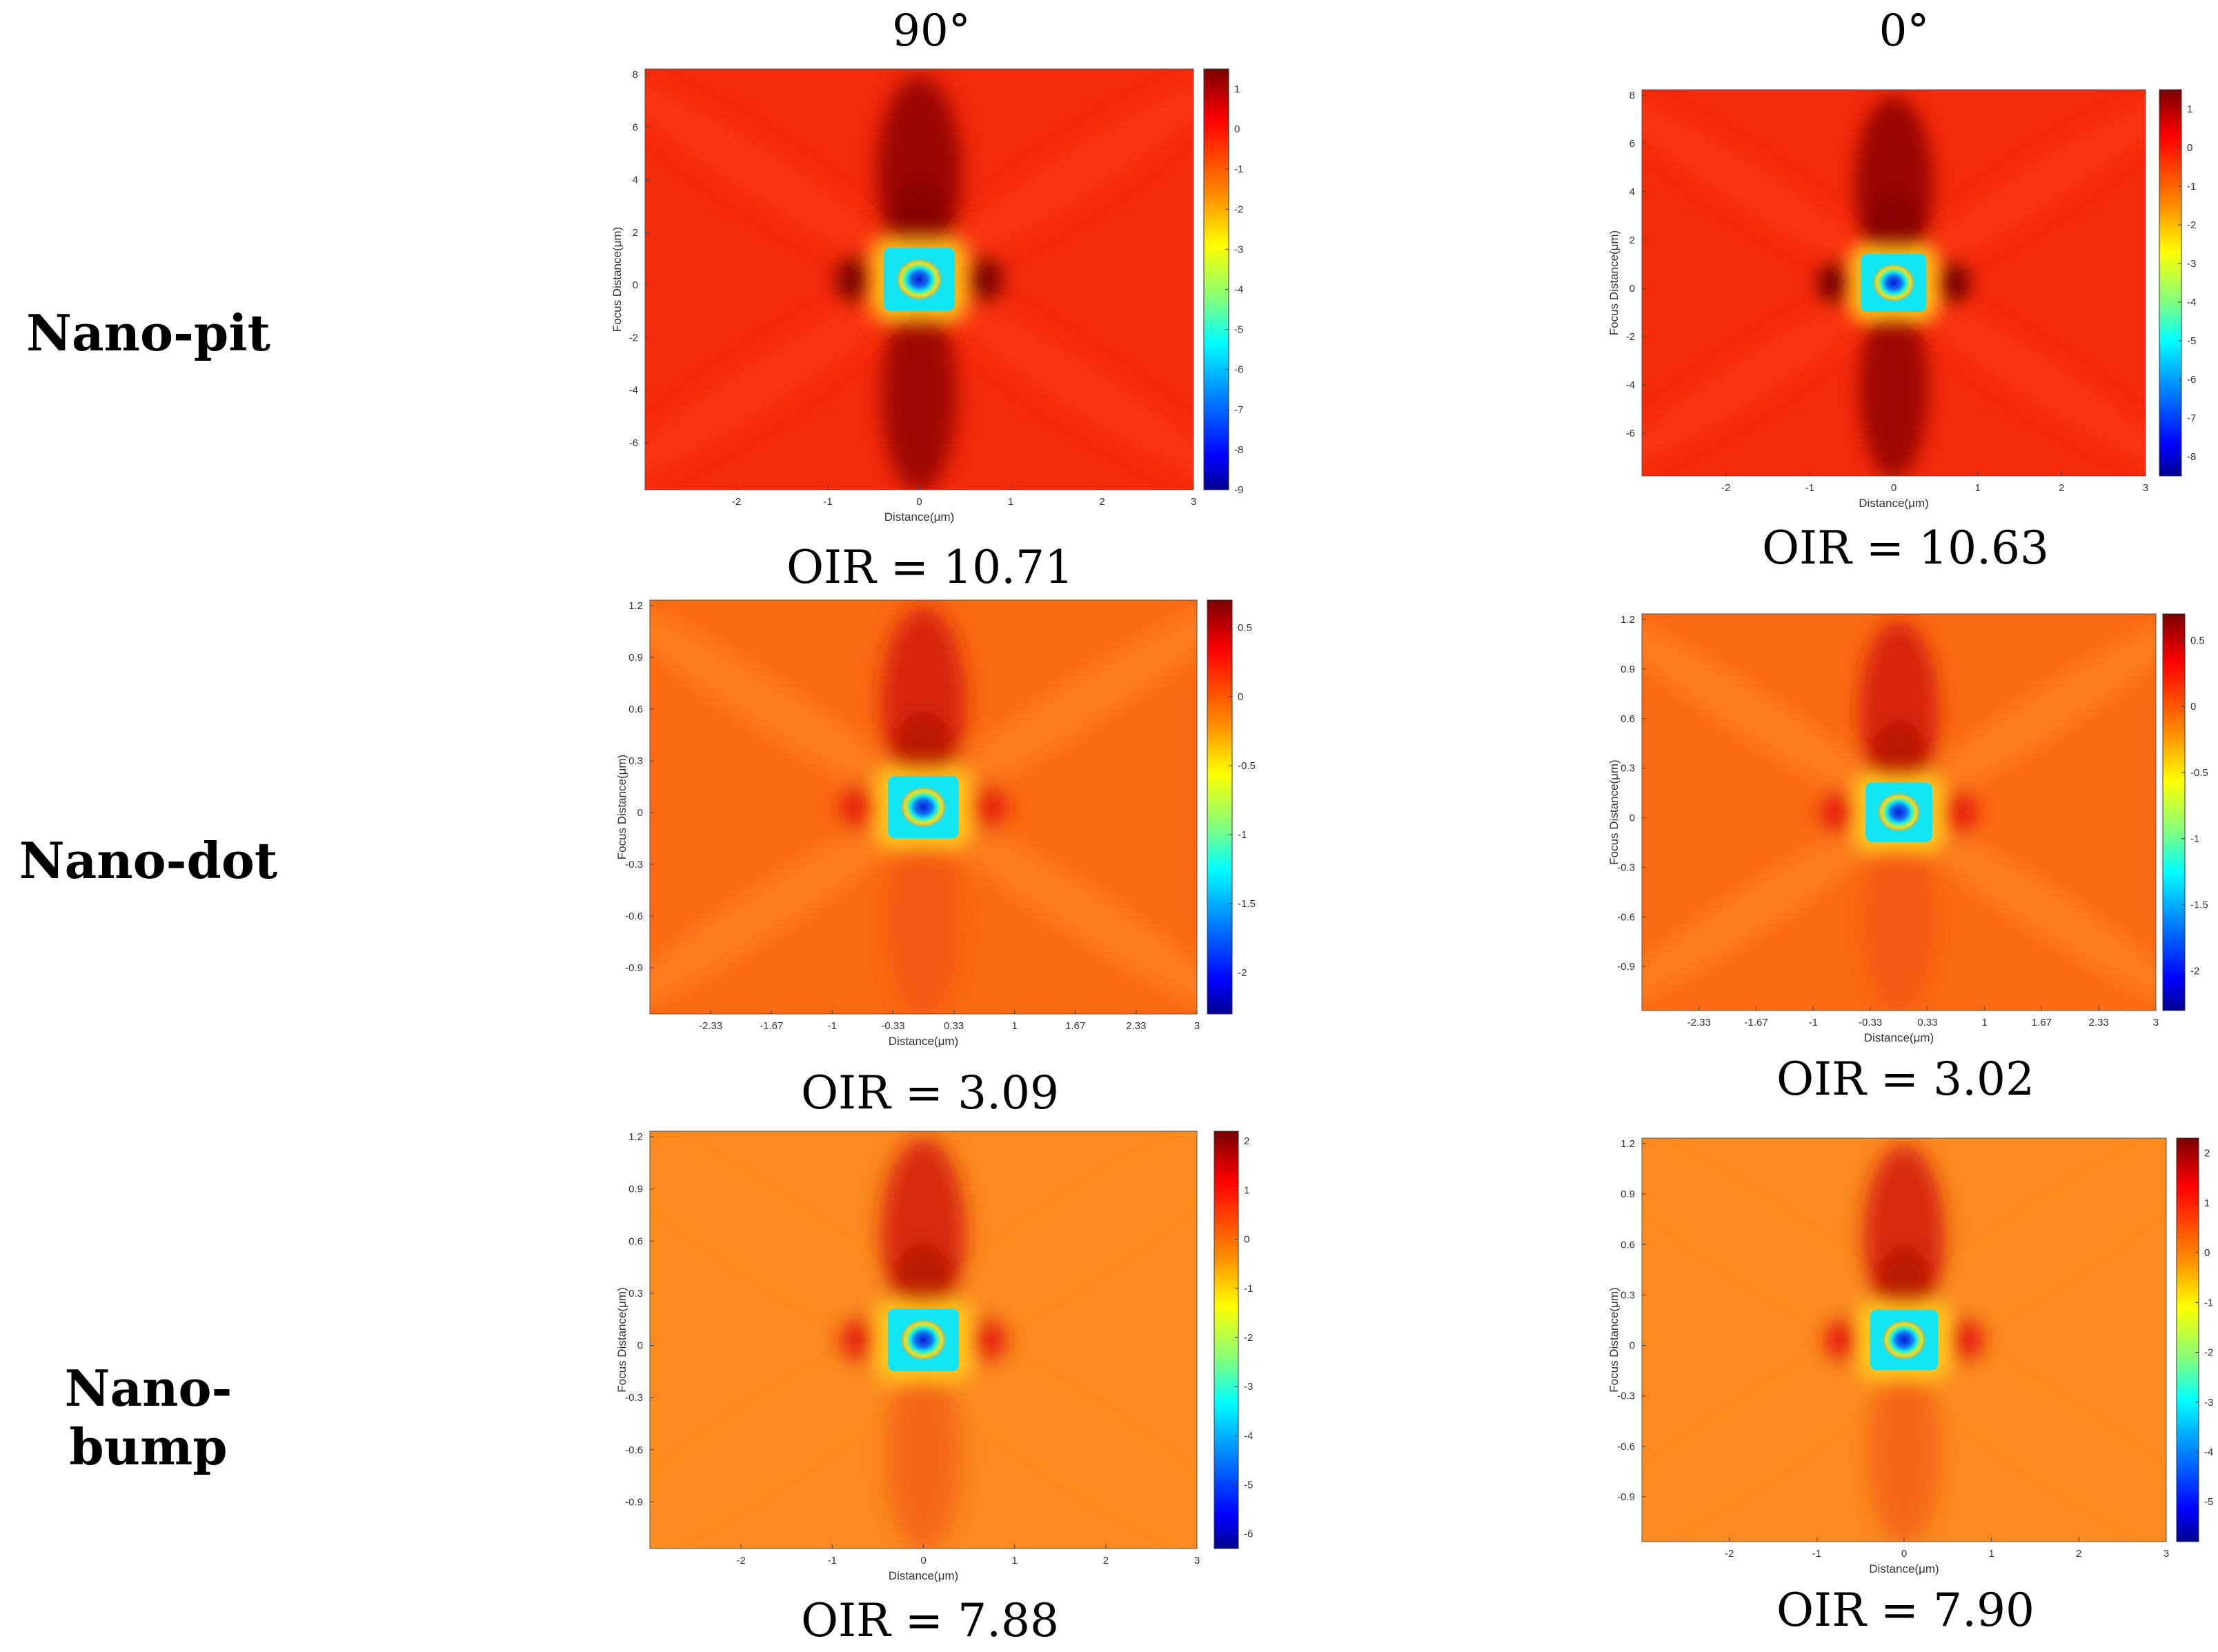 Image resolution: width=2218 pixels, height=1652 pixels. Describe the element at coordinates (892, 1026) in the screenshot. I see `x-tick-label: -0.33` at that location.